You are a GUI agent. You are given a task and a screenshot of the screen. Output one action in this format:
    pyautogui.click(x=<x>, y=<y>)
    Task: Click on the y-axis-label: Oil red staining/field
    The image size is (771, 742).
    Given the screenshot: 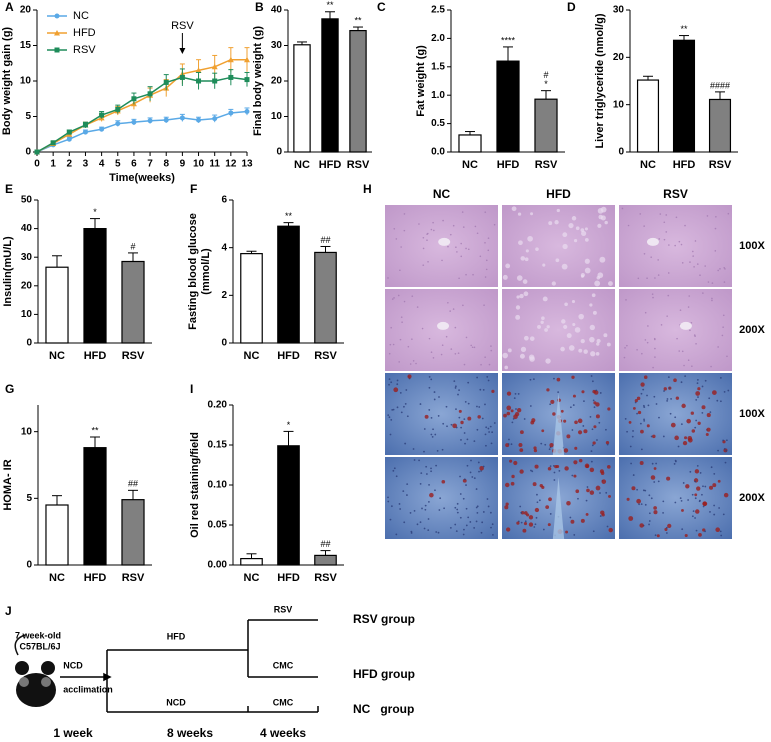 What is the action you would take?
    pyautogui.click(x=195, y=485)
    